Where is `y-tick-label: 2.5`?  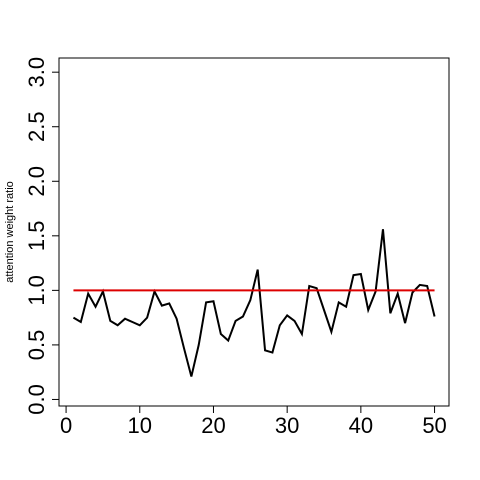 y-tick-label: 2.5 is located at coordinates (36, 126).